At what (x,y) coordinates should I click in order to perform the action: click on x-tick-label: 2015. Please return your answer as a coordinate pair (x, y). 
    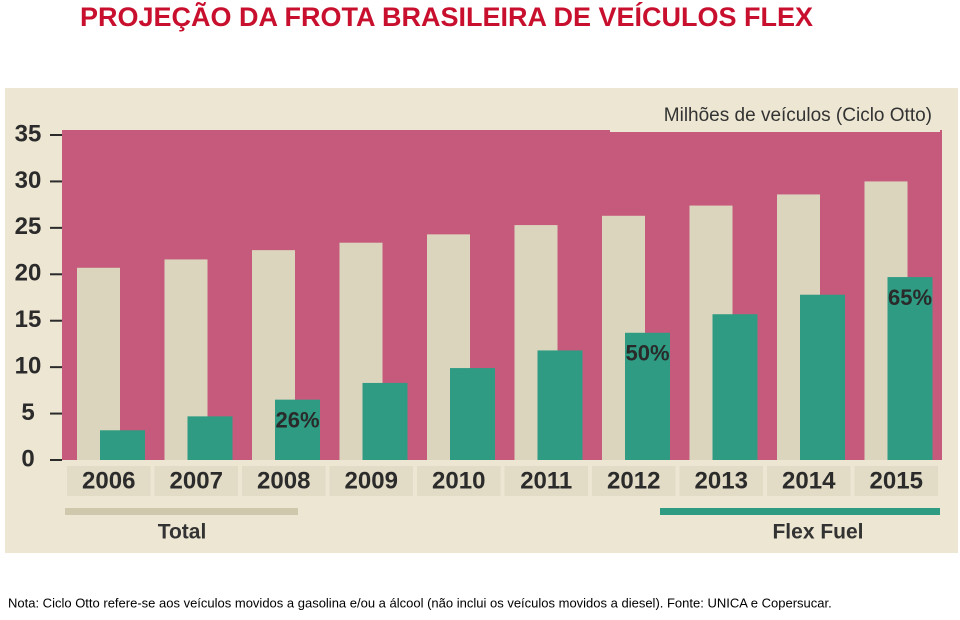
    Looking at the image, I should click on (896, 480).